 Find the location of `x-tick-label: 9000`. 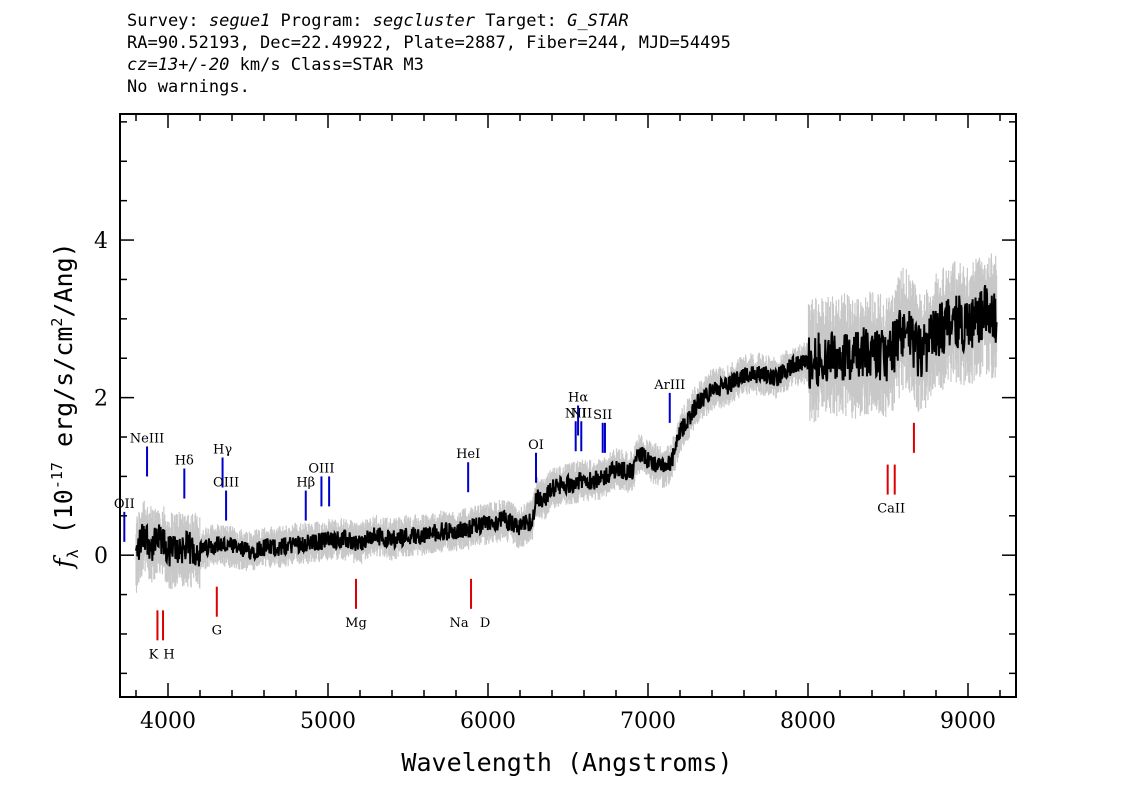

x-tick-label: 9000 is located at coordinates (968, 721).